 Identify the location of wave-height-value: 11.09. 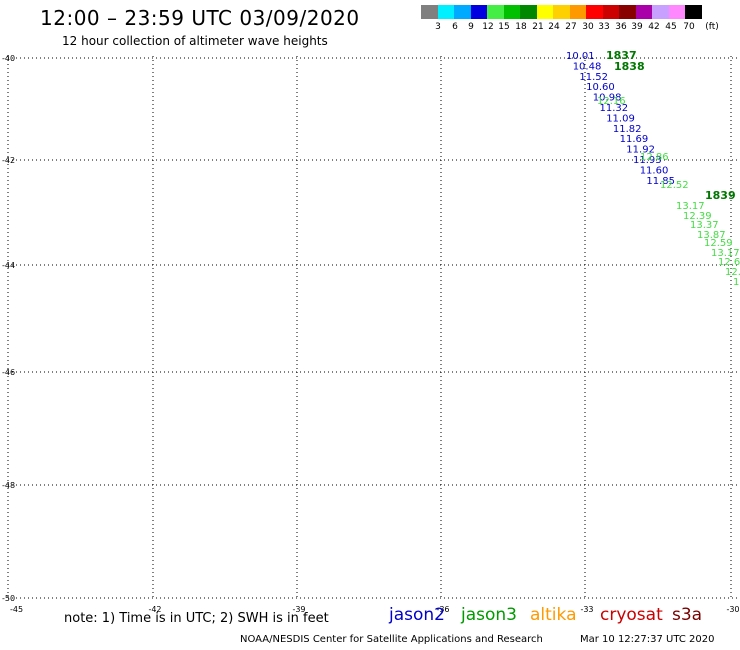
(620, 118).